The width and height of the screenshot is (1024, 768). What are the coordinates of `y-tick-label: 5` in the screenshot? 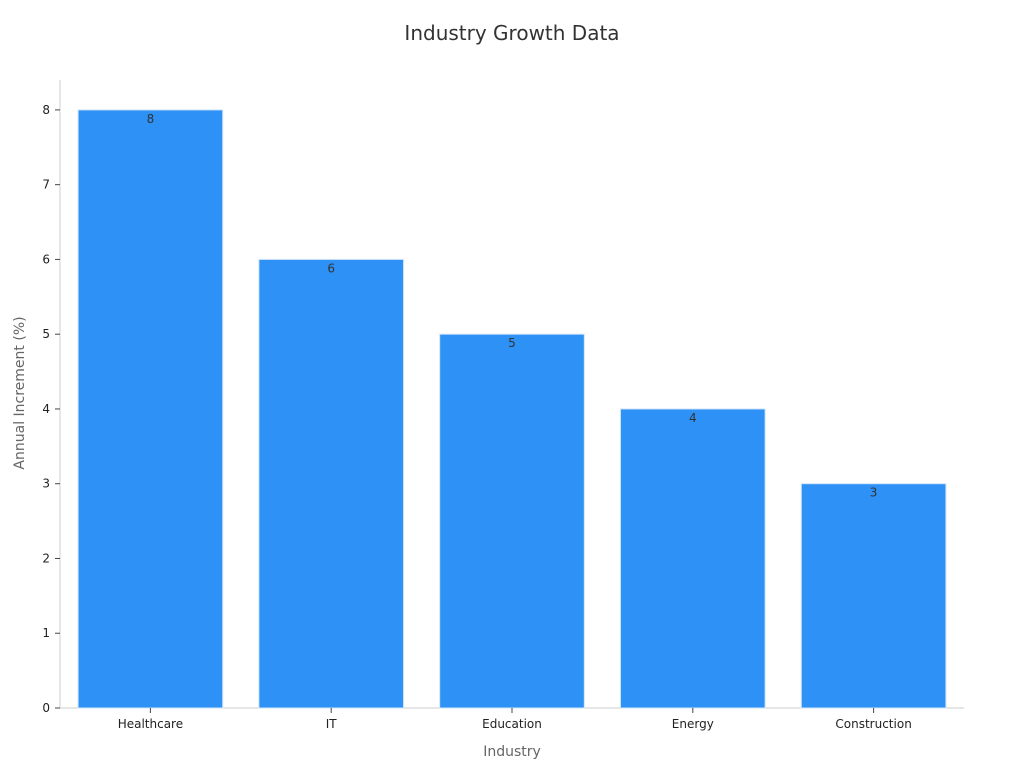 It's located at (46, 334).